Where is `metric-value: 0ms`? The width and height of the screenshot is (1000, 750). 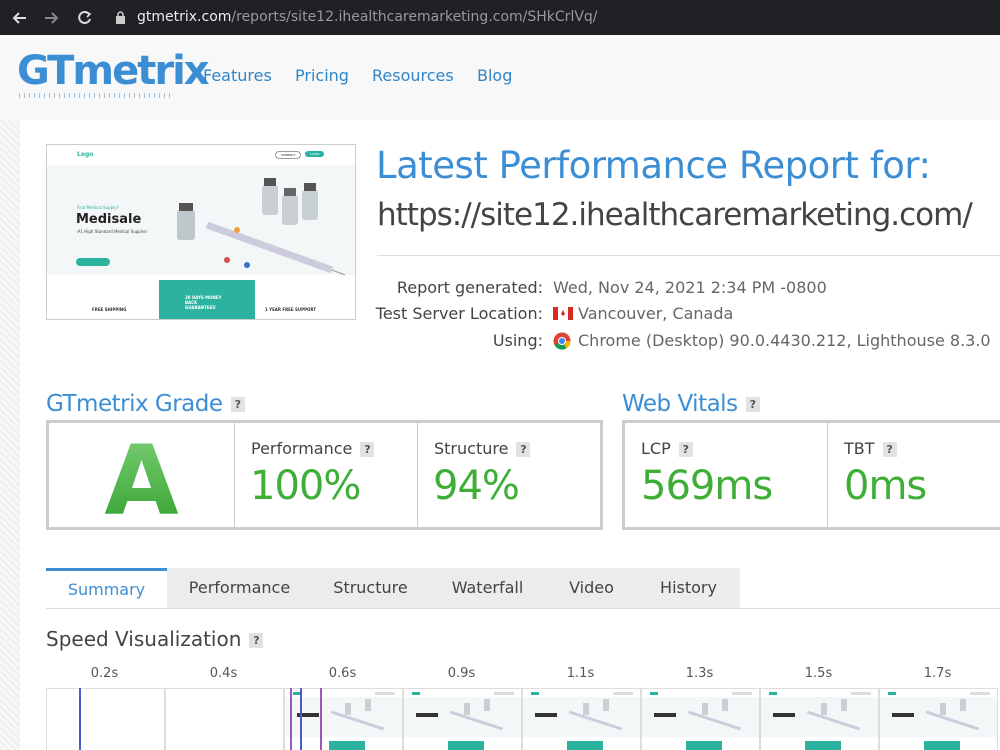 metric-value: 0ms is located at coordinates (885, 486).